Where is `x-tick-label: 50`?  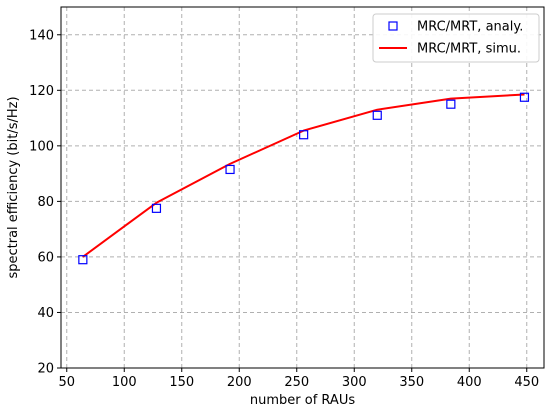 x-tick-label: 50 is located at coordinates (66, 382).